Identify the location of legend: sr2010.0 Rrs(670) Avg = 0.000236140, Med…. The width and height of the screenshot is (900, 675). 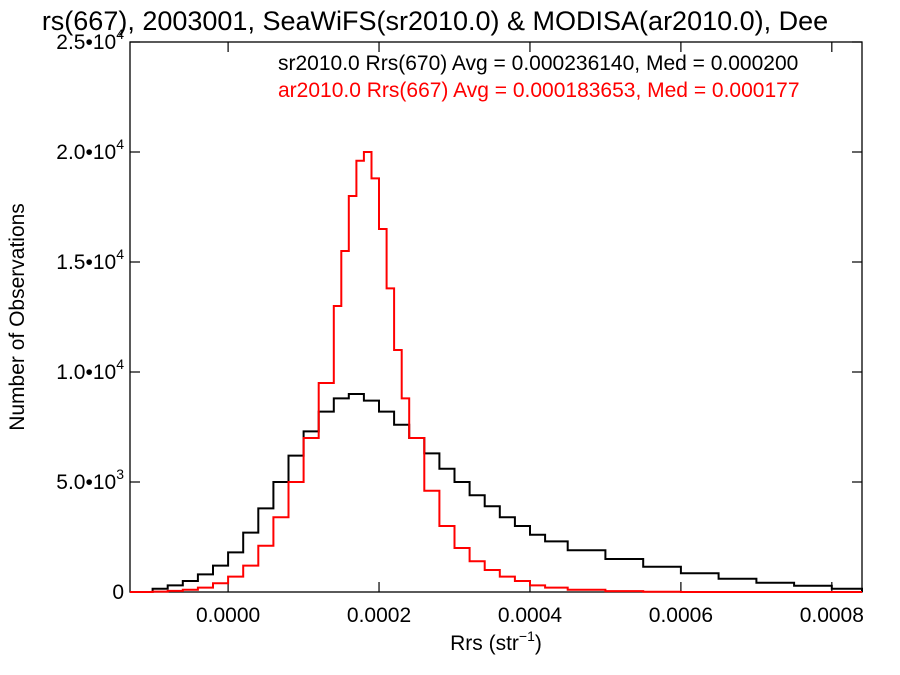
(539, 77).